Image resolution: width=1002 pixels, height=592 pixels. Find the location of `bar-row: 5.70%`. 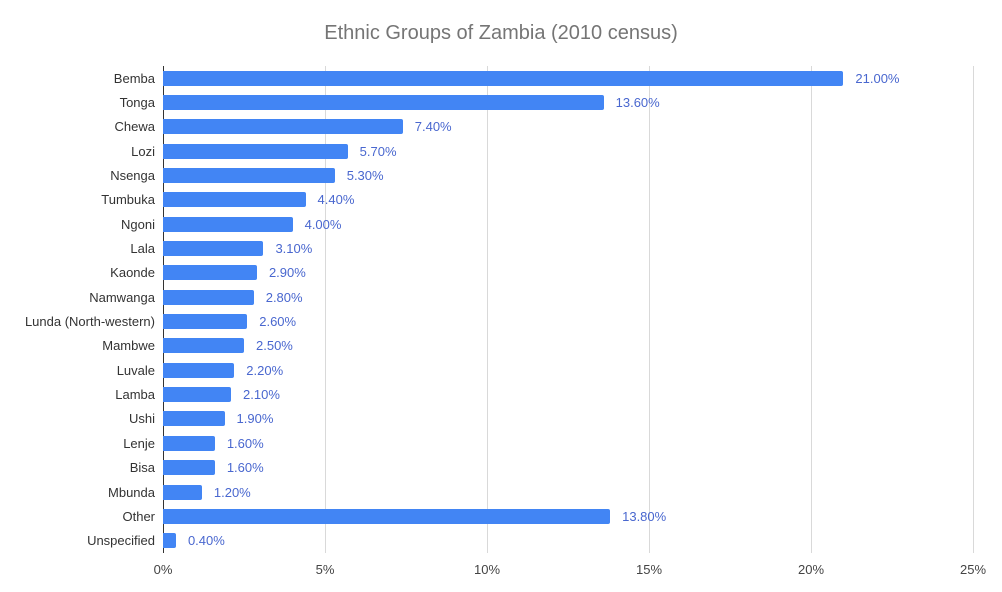

bar-row: 5.70% is located at coordinates (568, 151).